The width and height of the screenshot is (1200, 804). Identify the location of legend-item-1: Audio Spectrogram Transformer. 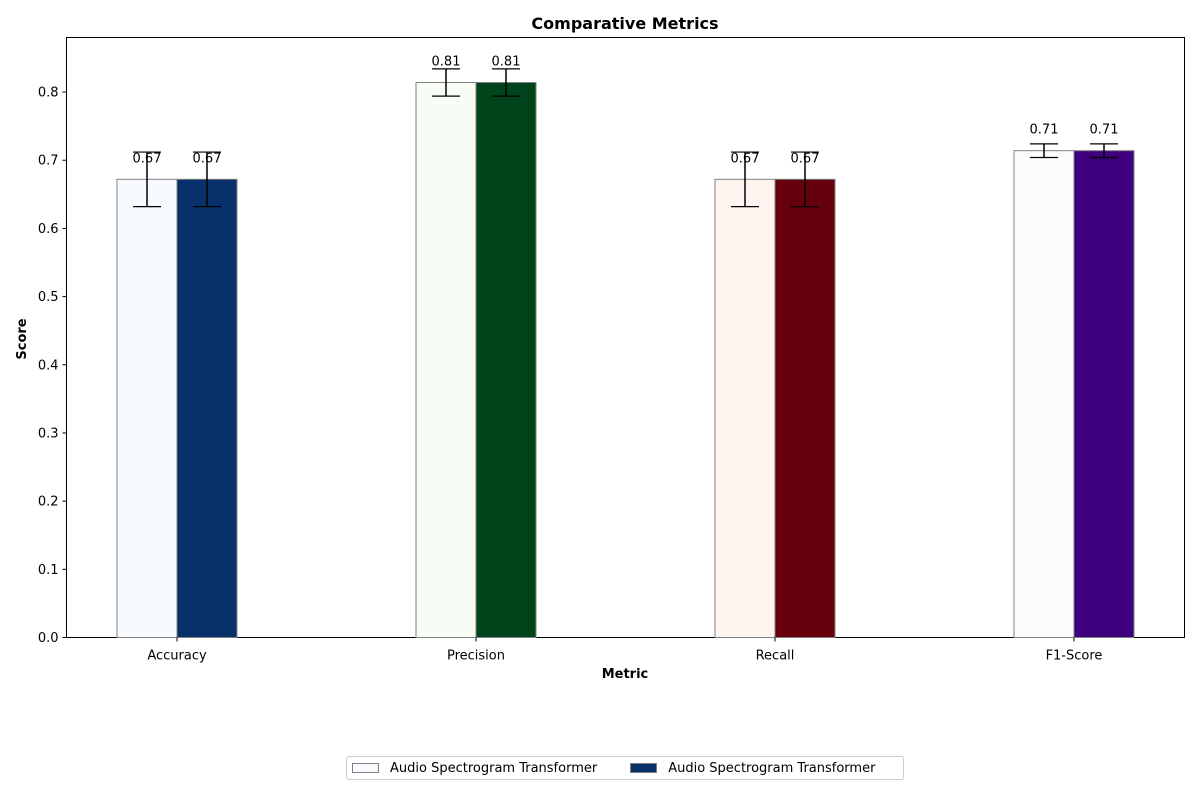
(472, 768).